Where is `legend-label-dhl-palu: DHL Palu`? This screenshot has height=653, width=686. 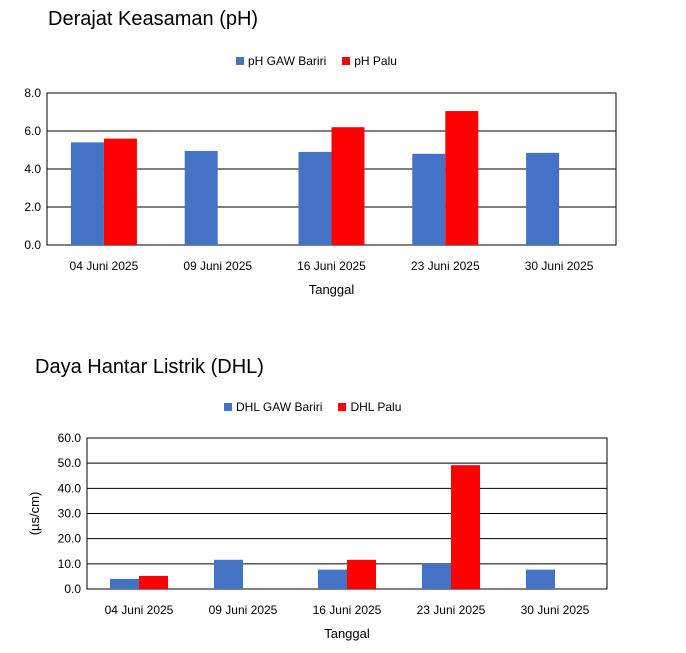
legend-label-dhl-palu: DHL Palu is located at coordinates (376, 407).